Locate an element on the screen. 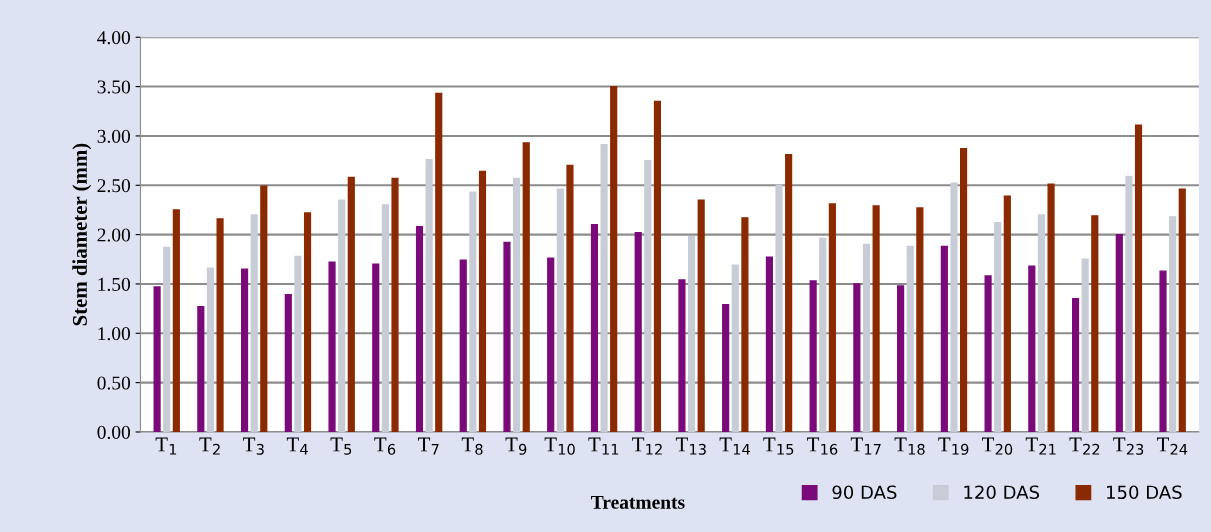  x-tick-label: T$_{6}$ is located at coordinates (385, 446).